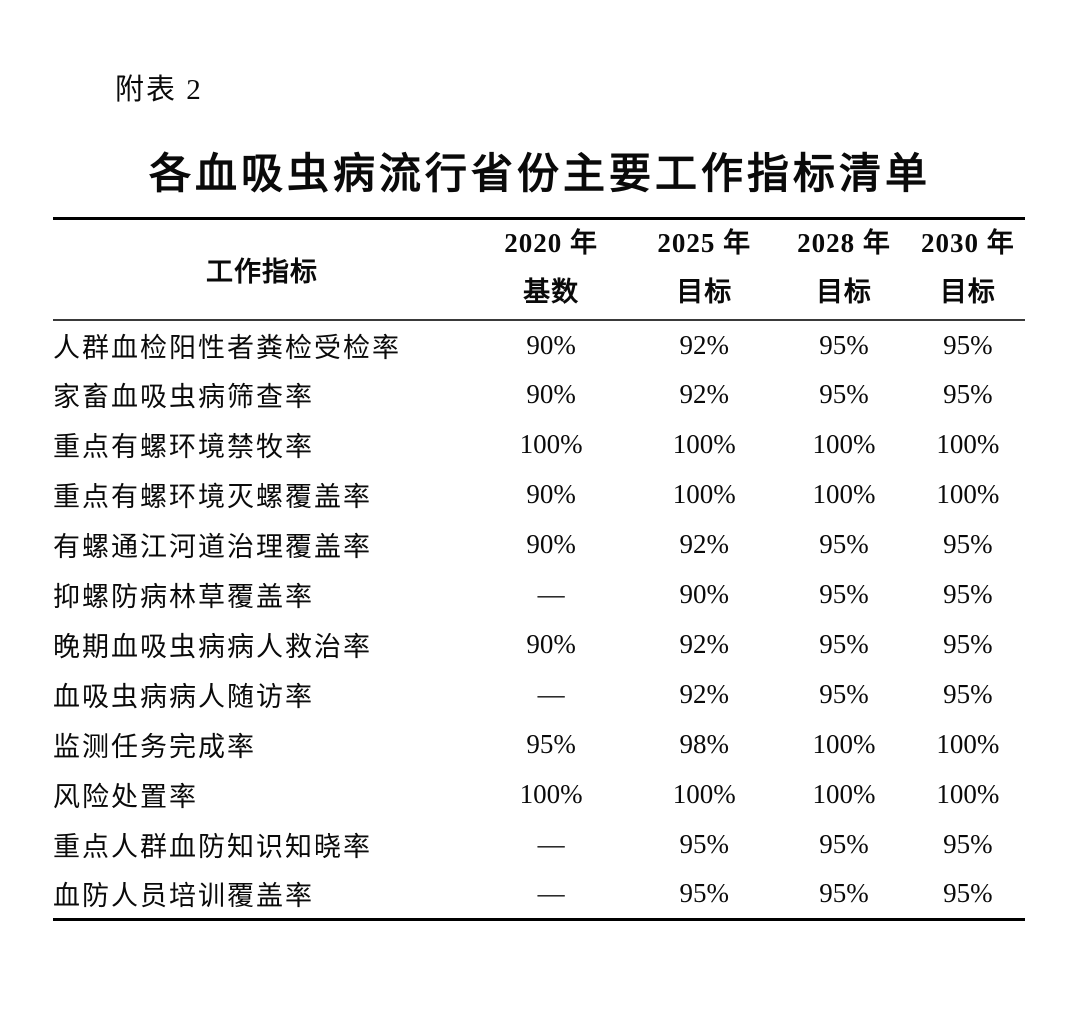  Describe the element at coordinates (212, 847) in the screenshot. I see `indicator-cell: 重点人群血防知识知晓率` at that location.